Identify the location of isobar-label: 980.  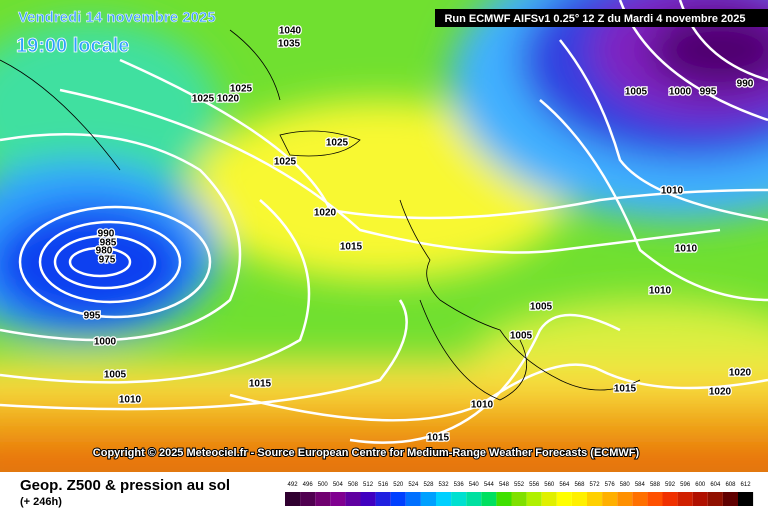
(104, 251).